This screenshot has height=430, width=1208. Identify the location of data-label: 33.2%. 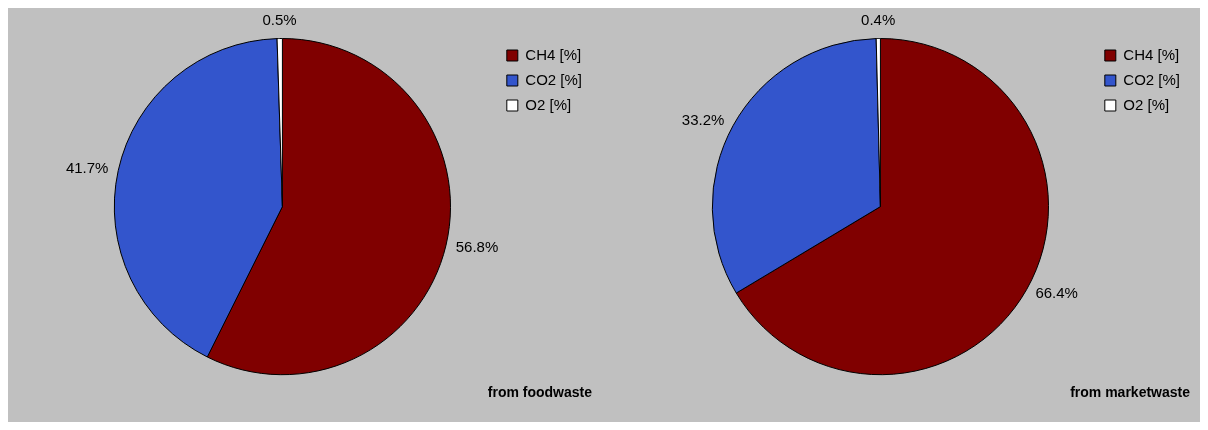
(703, 119).